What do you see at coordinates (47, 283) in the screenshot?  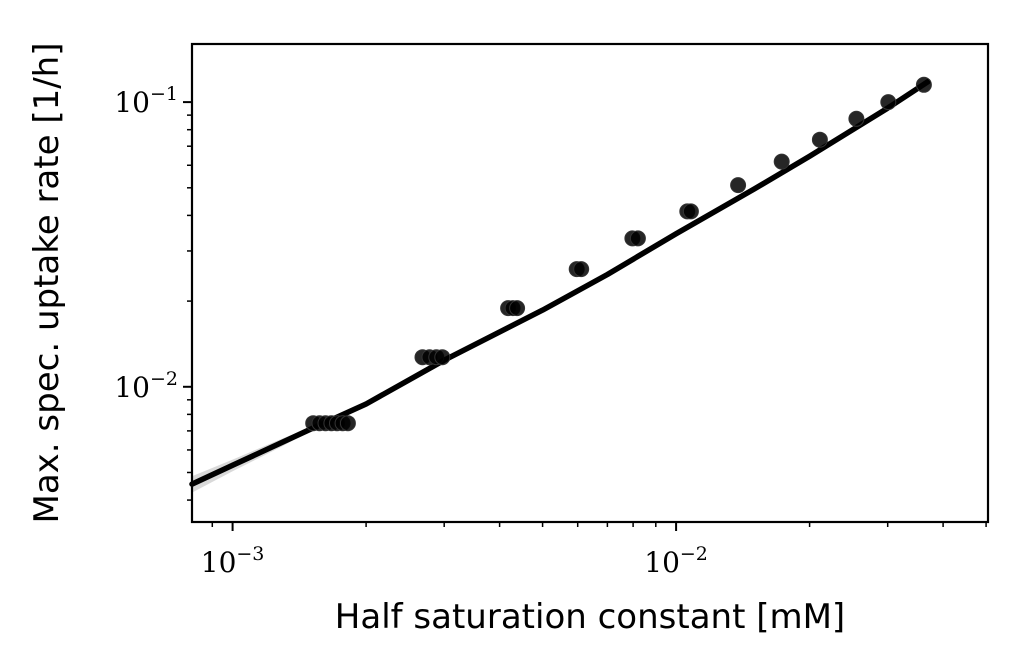 I see `y-axis-label: Max. spec. uptake rate [1/h]` at bounding box center [47, 283].